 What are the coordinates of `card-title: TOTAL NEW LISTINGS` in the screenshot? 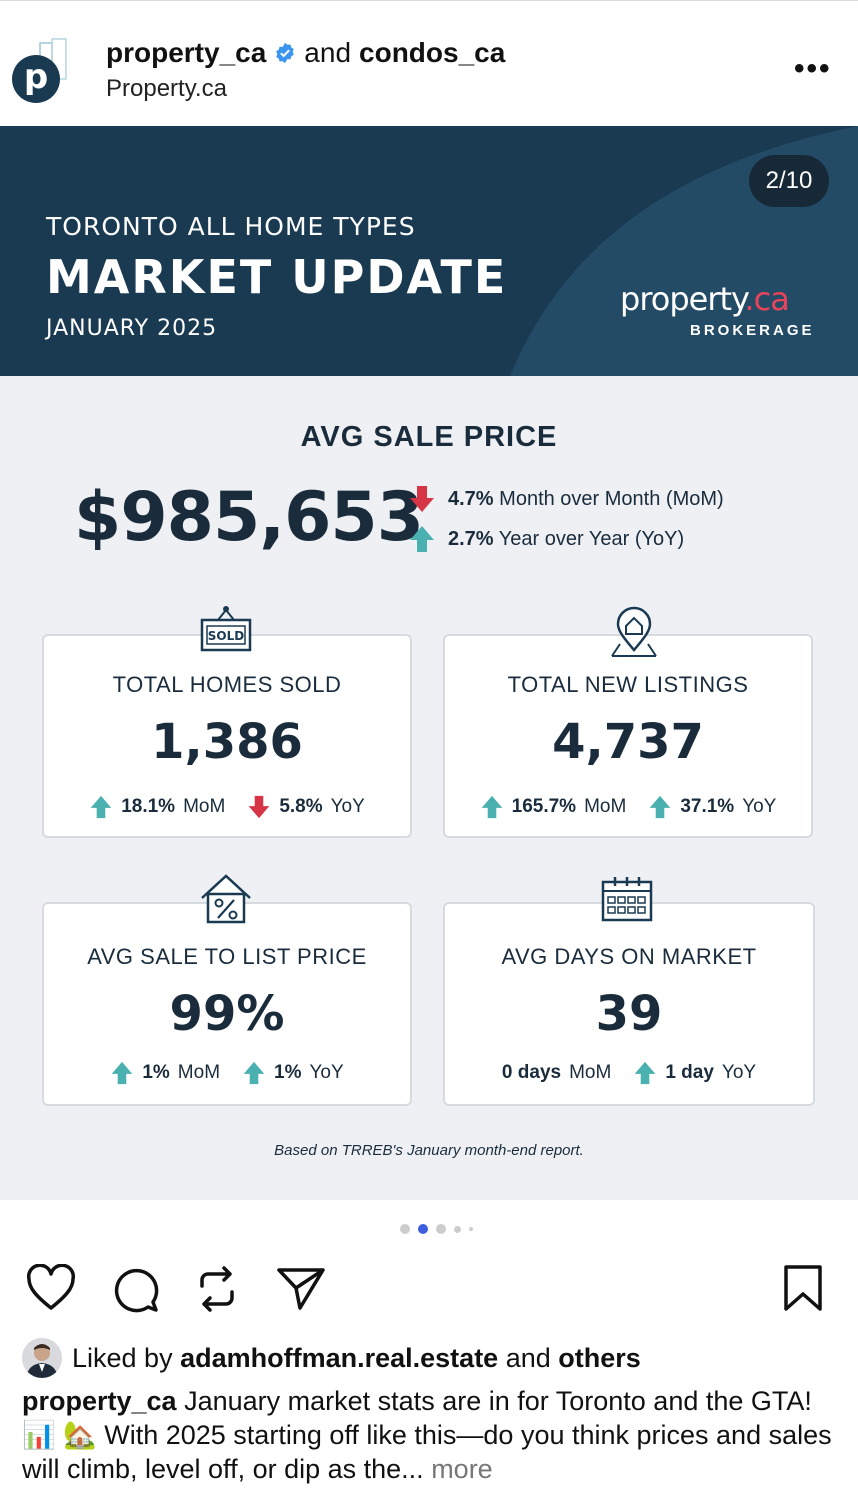 It's located at (628, 684).